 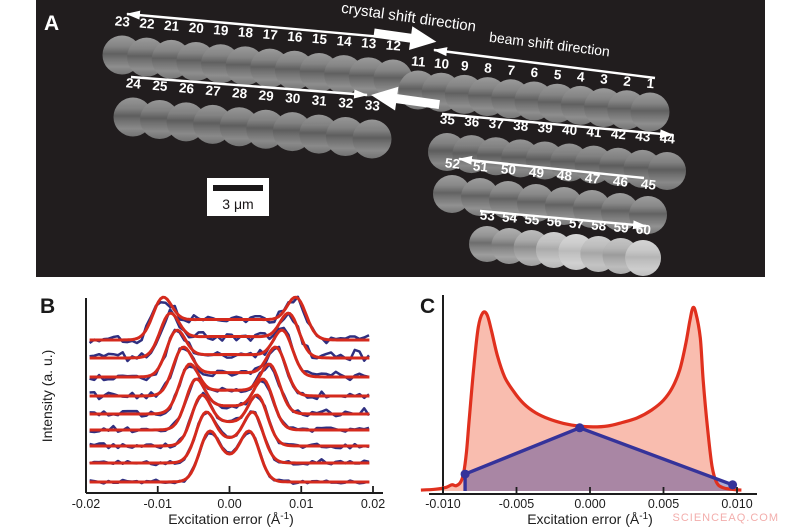 I want to click on shift-direction-arrows, so click(x=405, y=68).